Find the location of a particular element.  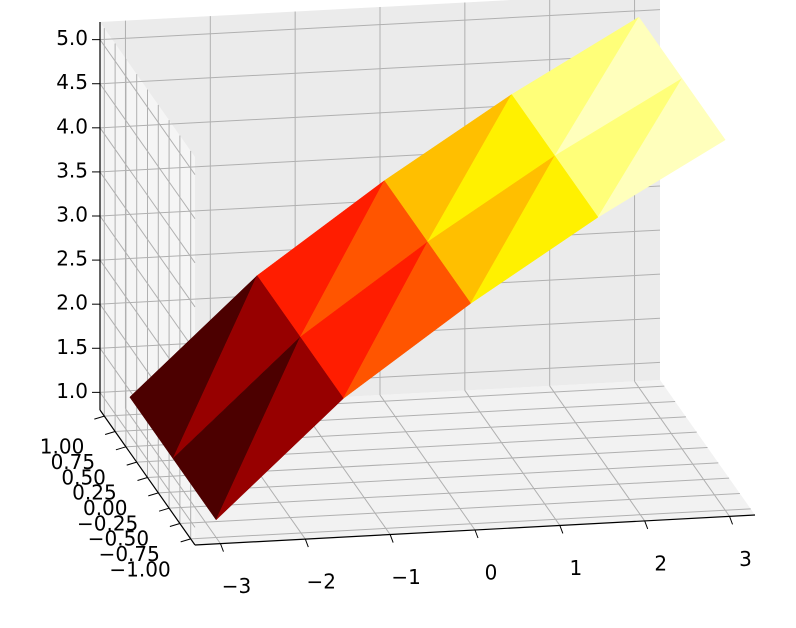

z-tick-label: 2.5 is located at coordinates (72, 259).